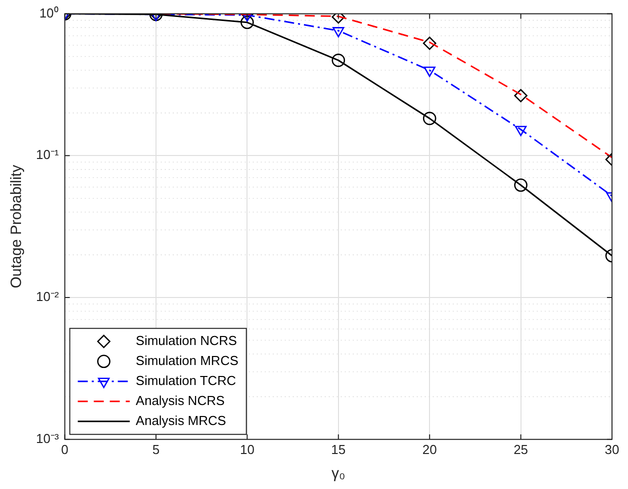 Image resolution: width=628 pixels, height=489 pixels. What do you see at coordinates (247, 449) in the screenshot?
I see `x-tick-label: 10` at bounding box center [247, 449].